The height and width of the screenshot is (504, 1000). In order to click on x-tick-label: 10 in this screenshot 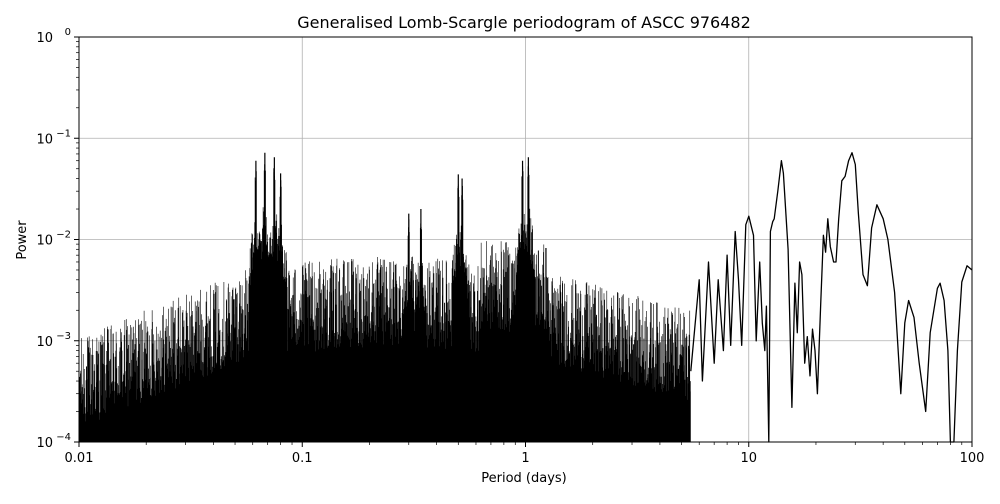, I will do `click(748, 458)`.